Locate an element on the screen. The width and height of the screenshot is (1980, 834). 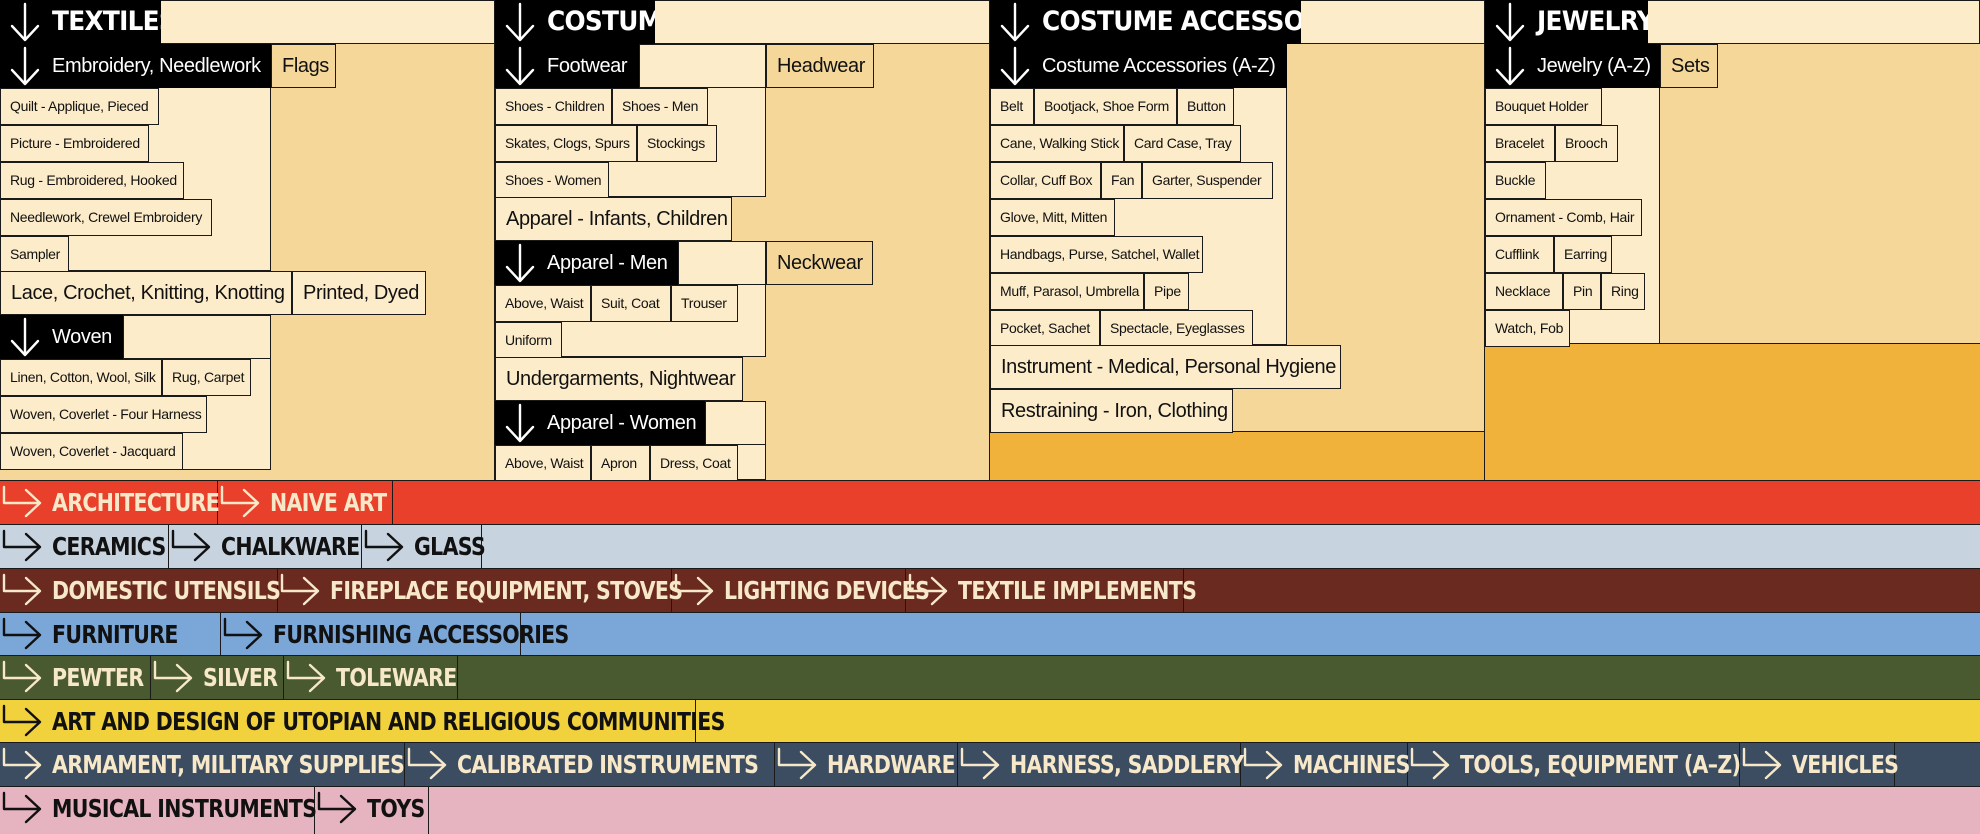
subgroup-jewelry-az: Jewelry (A-Z) is located at coordinates (1572, 66).